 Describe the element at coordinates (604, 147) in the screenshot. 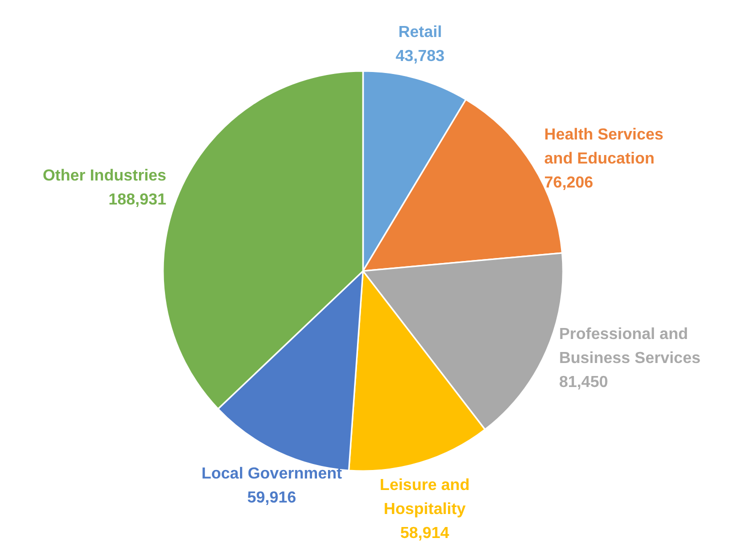

I see `slice-label: Health Services and Education` at that location.